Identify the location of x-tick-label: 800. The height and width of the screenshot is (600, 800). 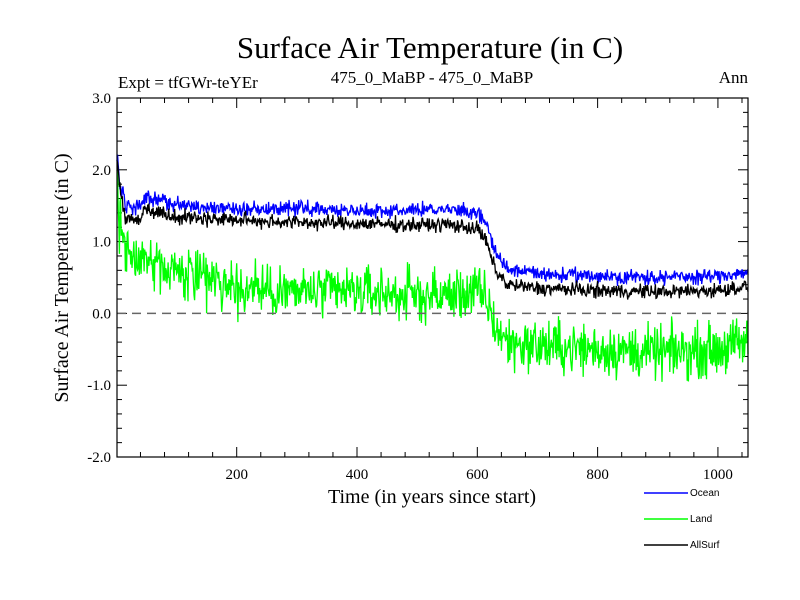
(597, 475).